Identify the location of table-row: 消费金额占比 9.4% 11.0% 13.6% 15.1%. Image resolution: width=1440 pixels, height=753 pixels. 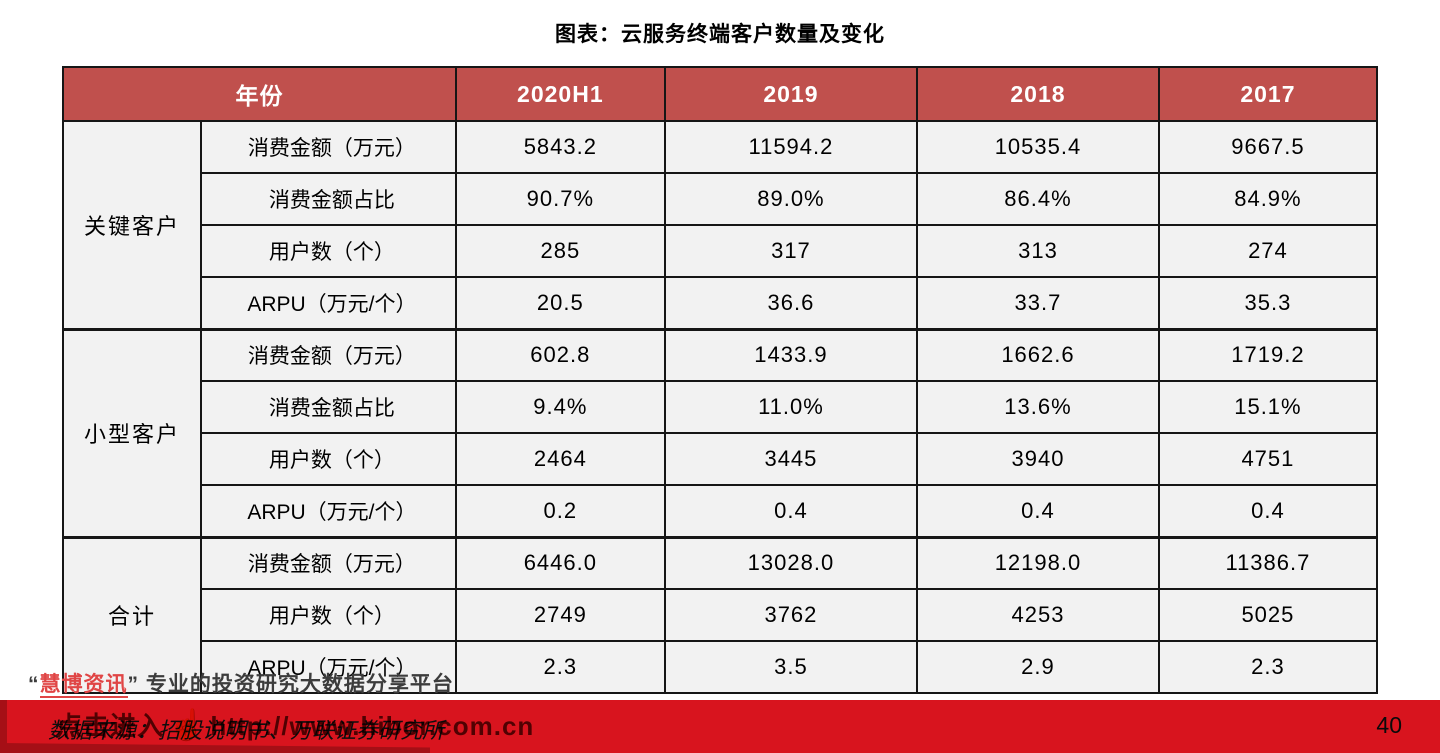
(721, 407).